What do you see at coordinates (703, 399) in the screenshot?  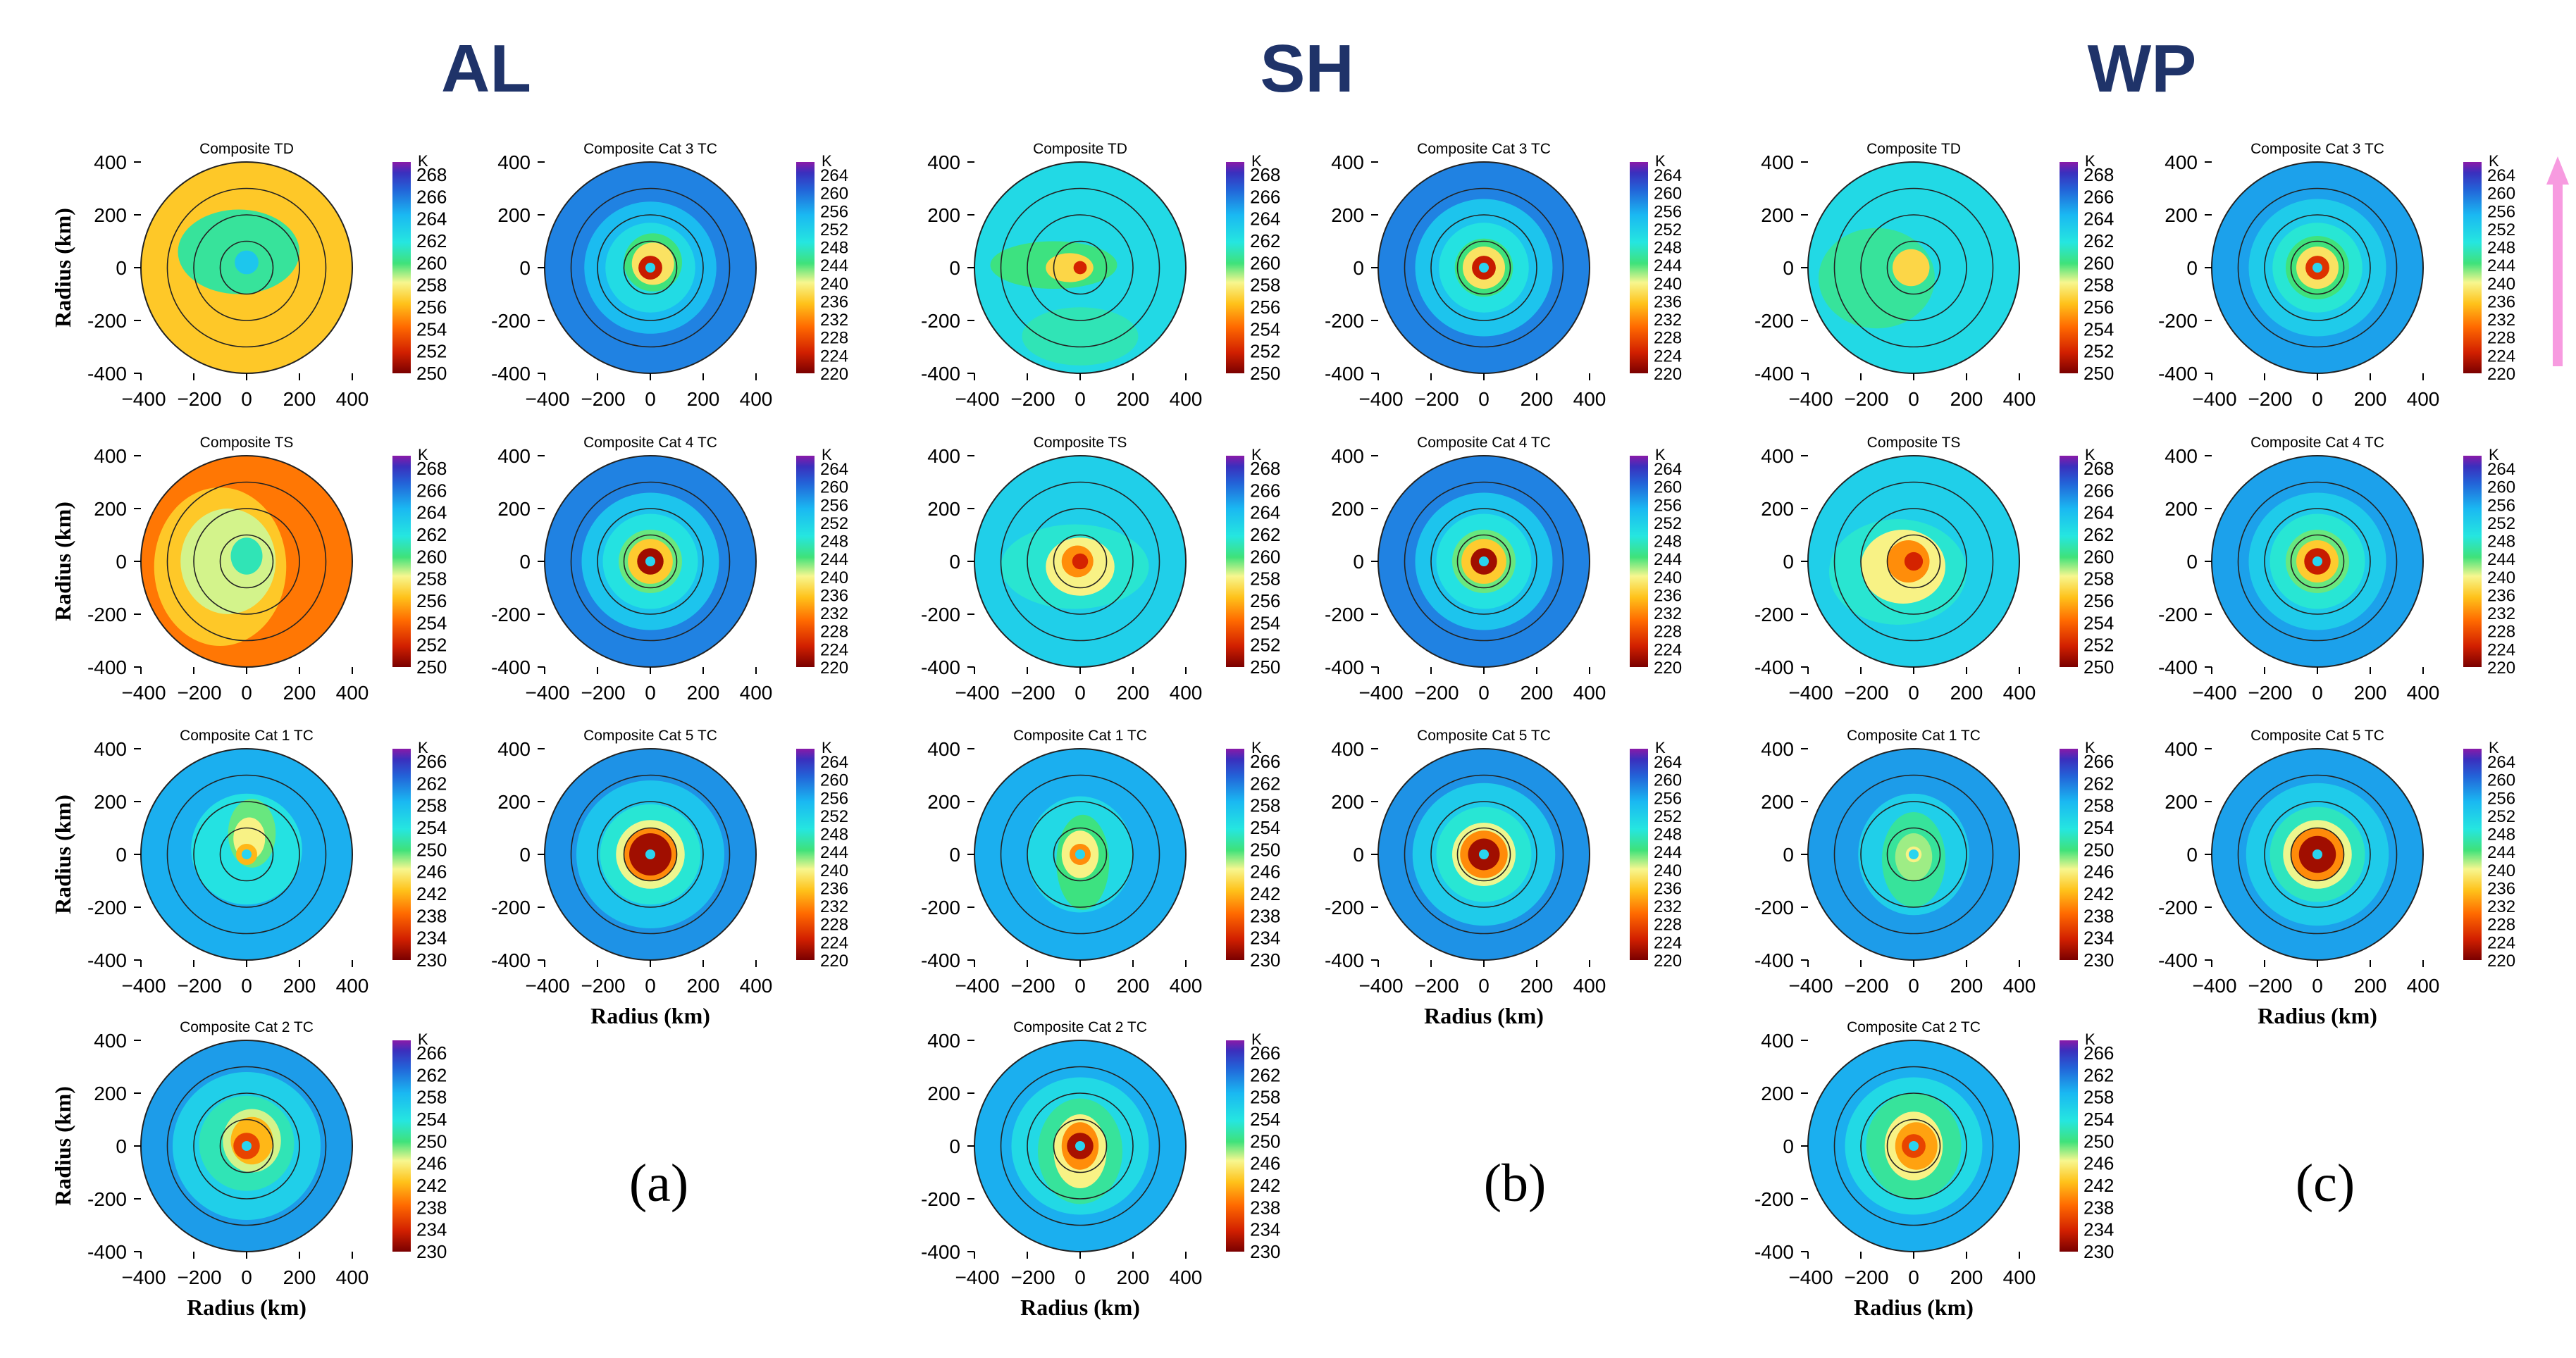 I see `x-tick-label: 200` at bounding box center [703, 399].